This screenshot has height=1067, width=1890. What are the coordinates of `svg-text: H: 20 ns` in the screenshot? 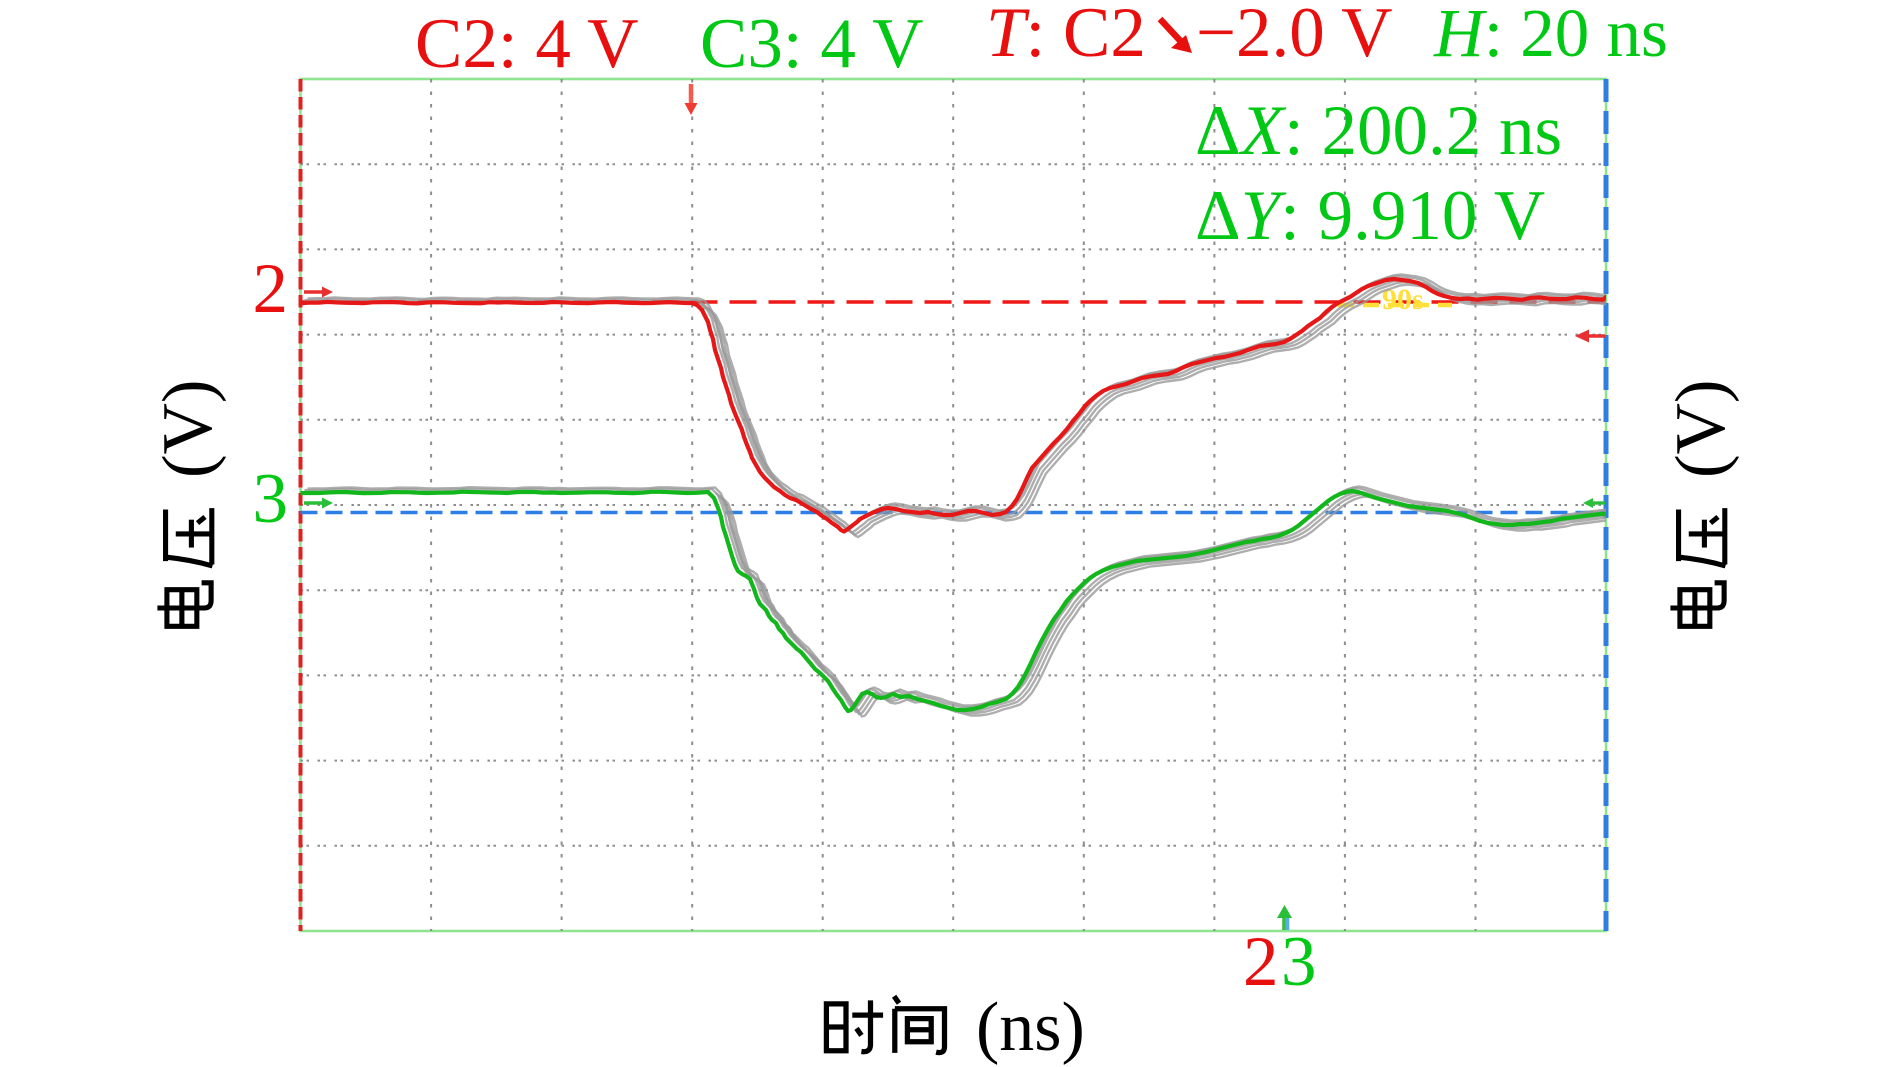 It's located at (1550, 35).